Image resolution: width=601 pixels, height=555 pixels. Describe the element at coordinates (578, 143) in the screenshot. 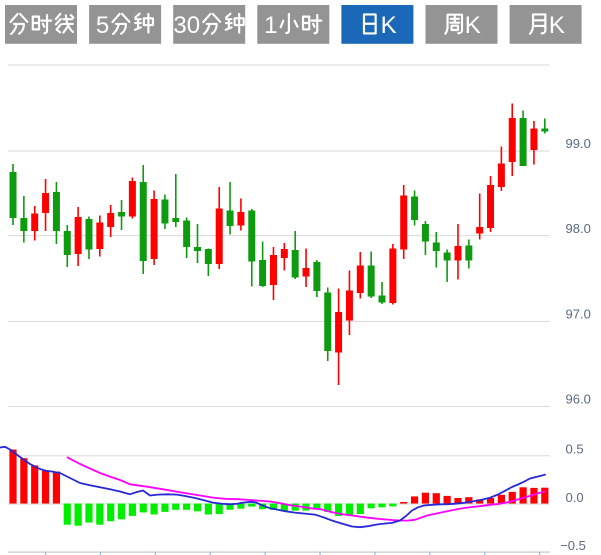

I see `svg-text: 99.0` at that location.